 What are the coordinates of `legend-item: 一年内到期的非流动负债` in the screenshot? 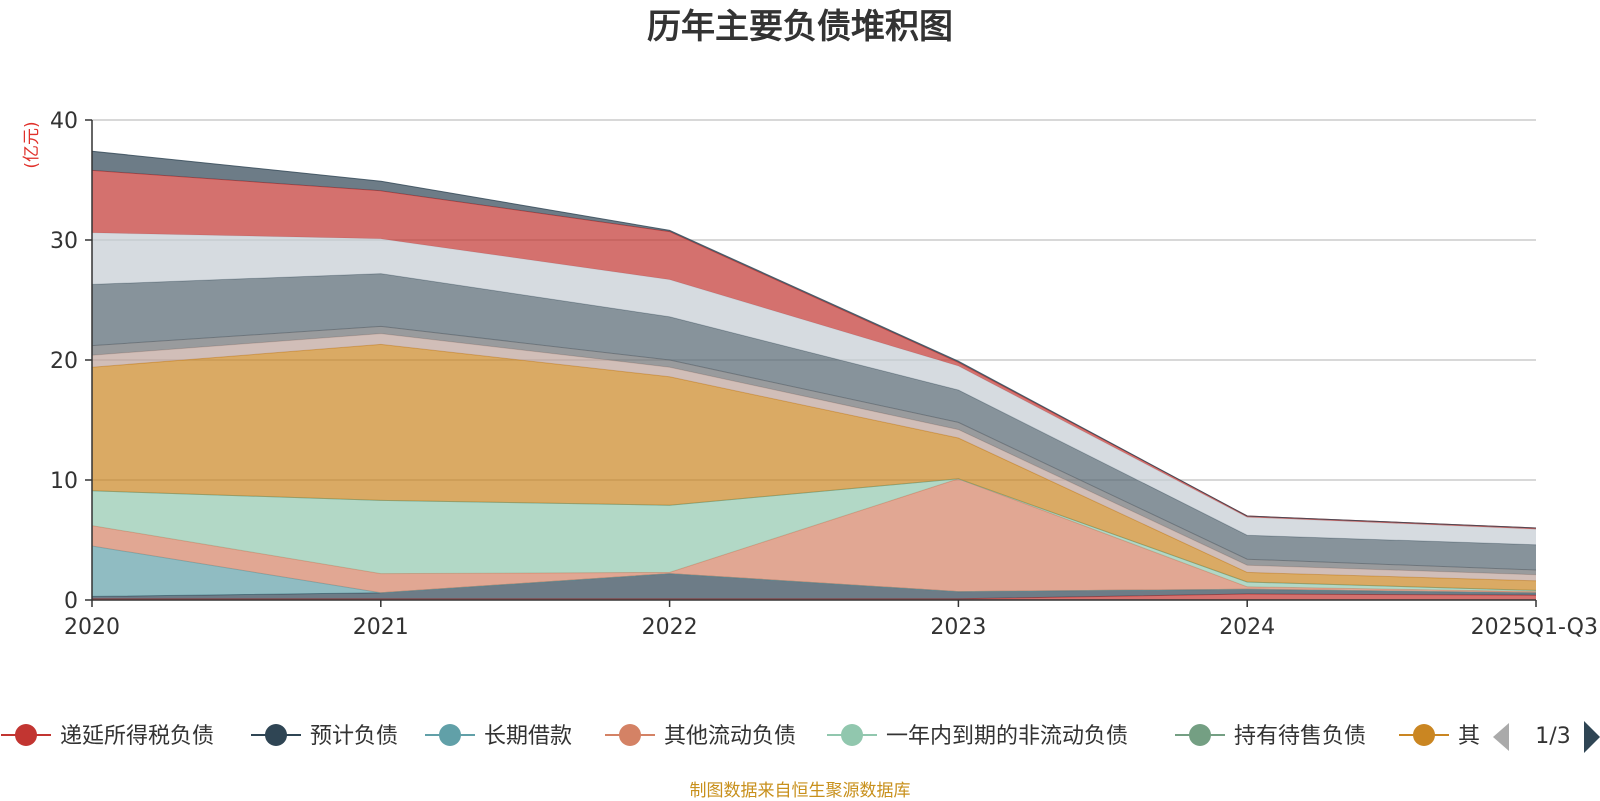 It's located at (977, 736).